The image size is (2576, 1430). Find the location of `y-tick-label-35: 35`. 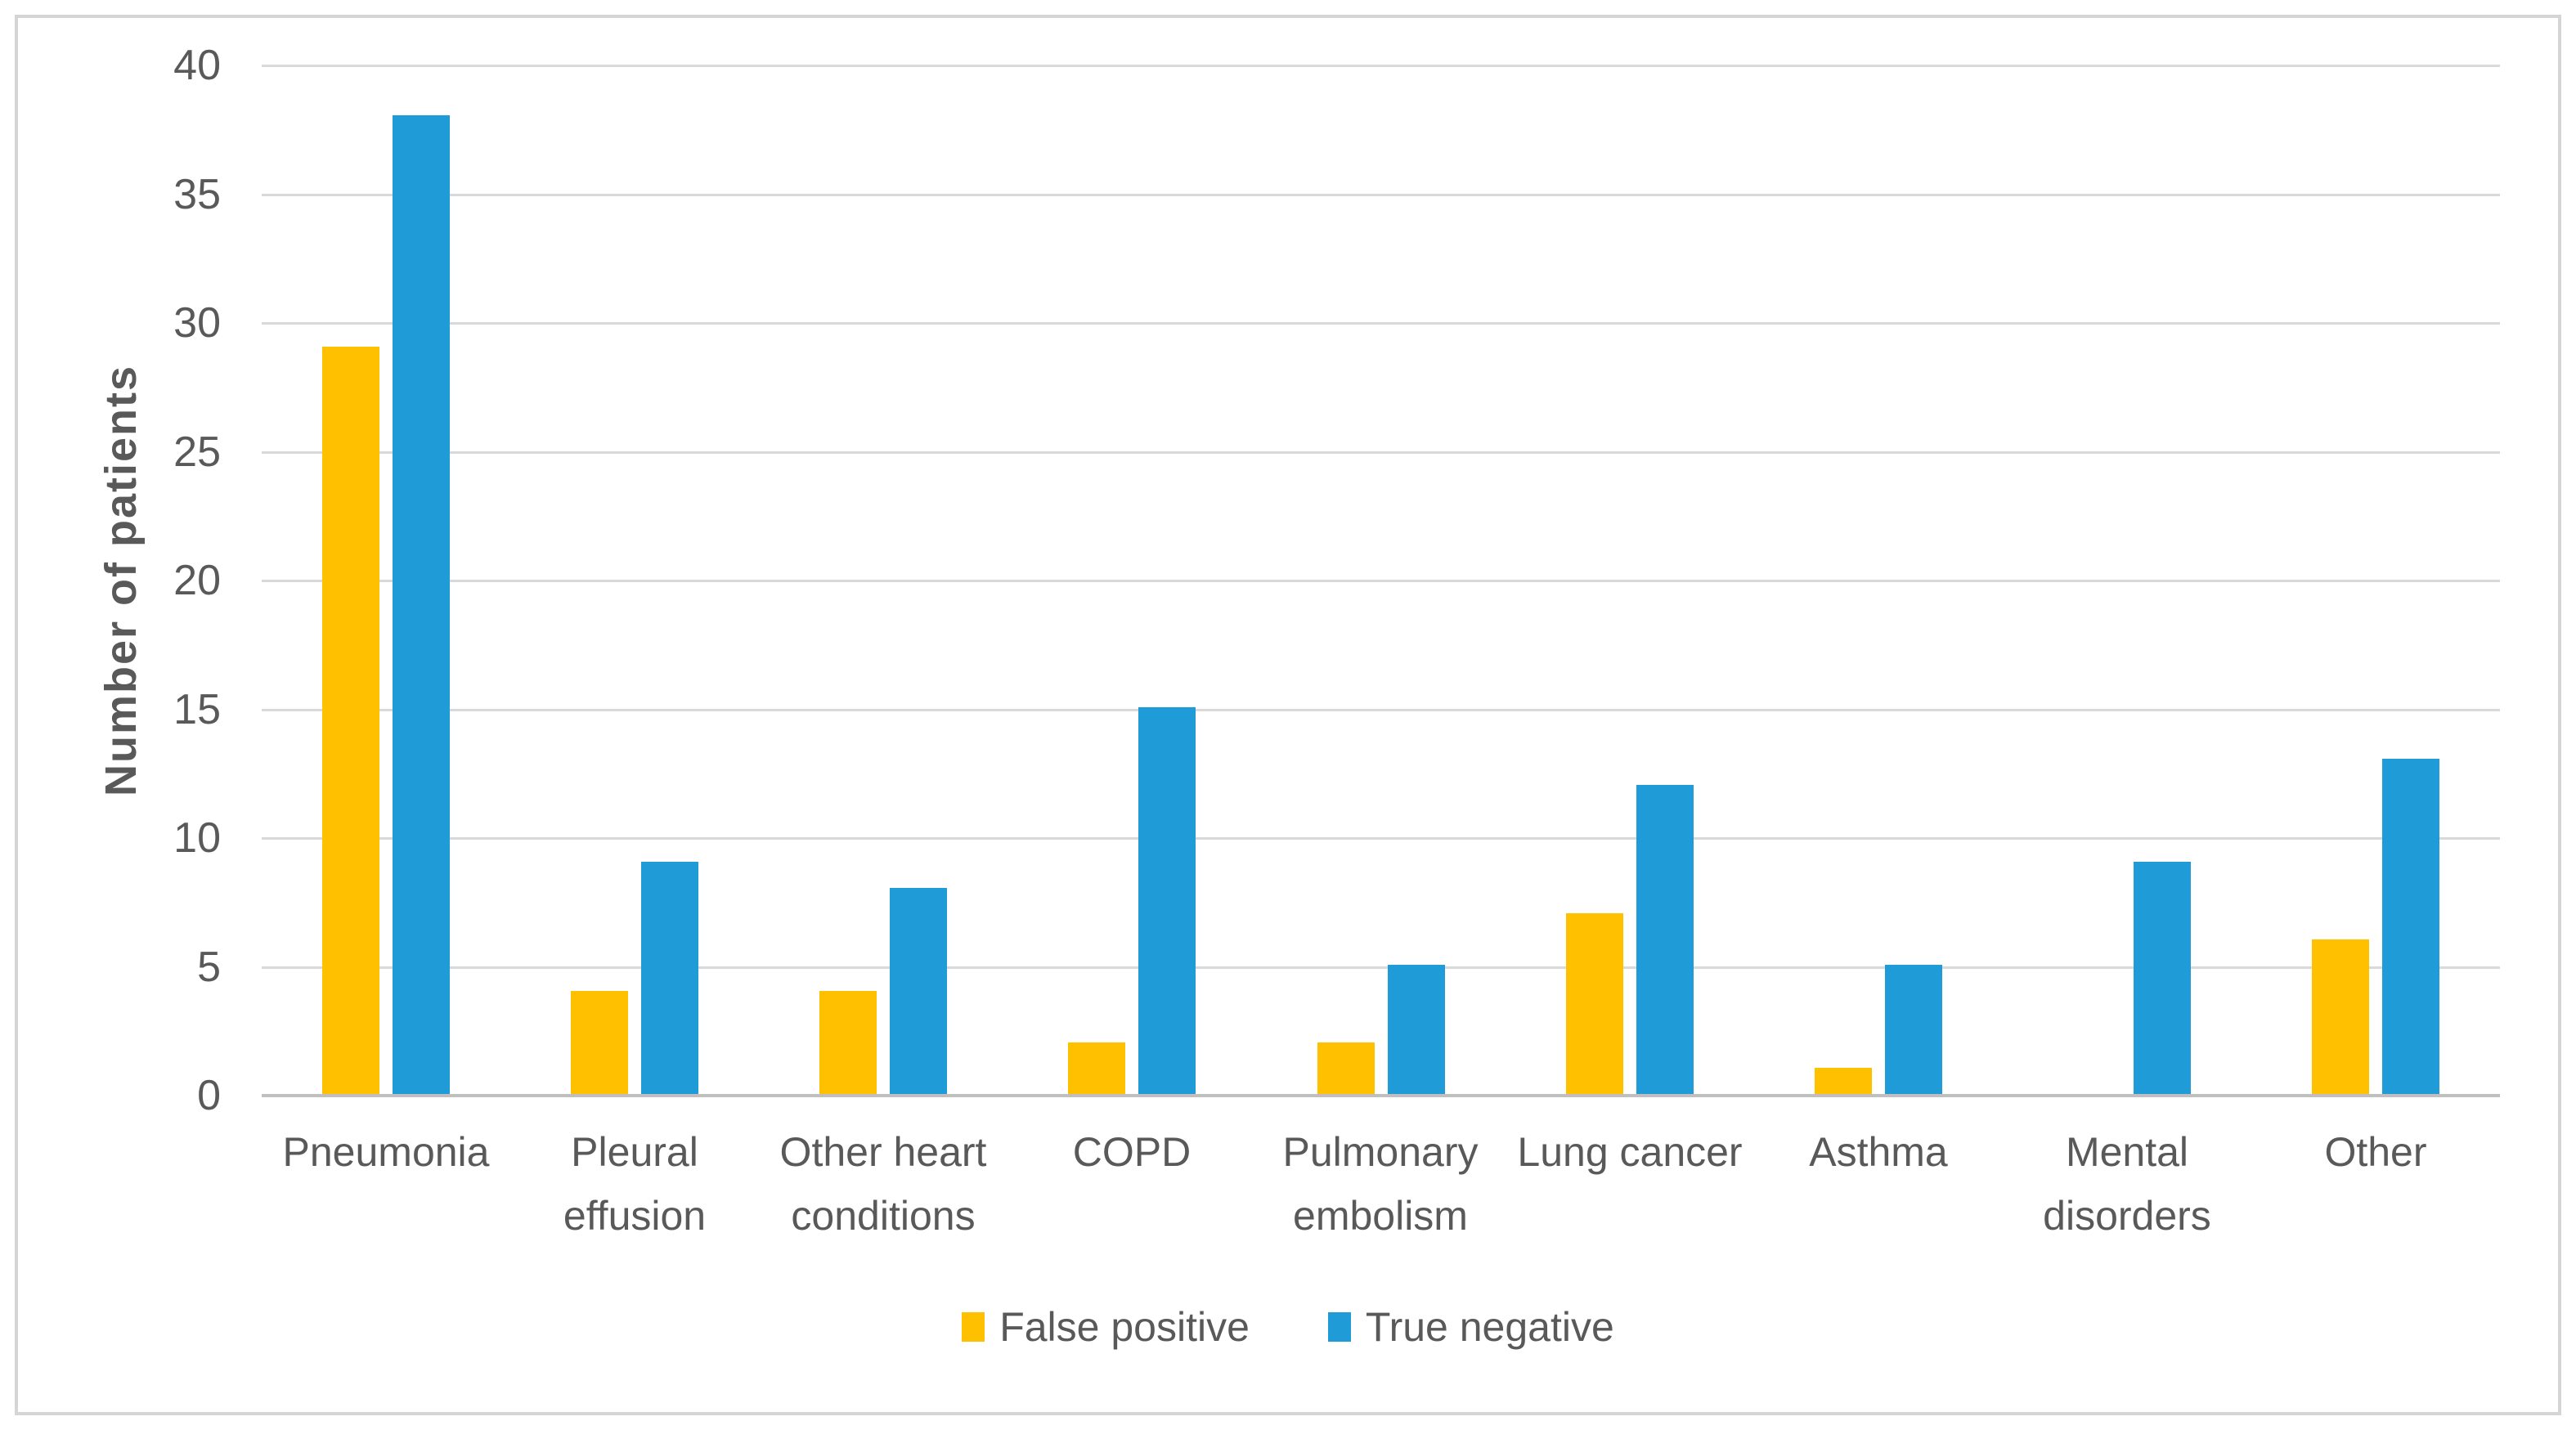

y-tick-label-35: 35 is located at coordinates (197, 195).